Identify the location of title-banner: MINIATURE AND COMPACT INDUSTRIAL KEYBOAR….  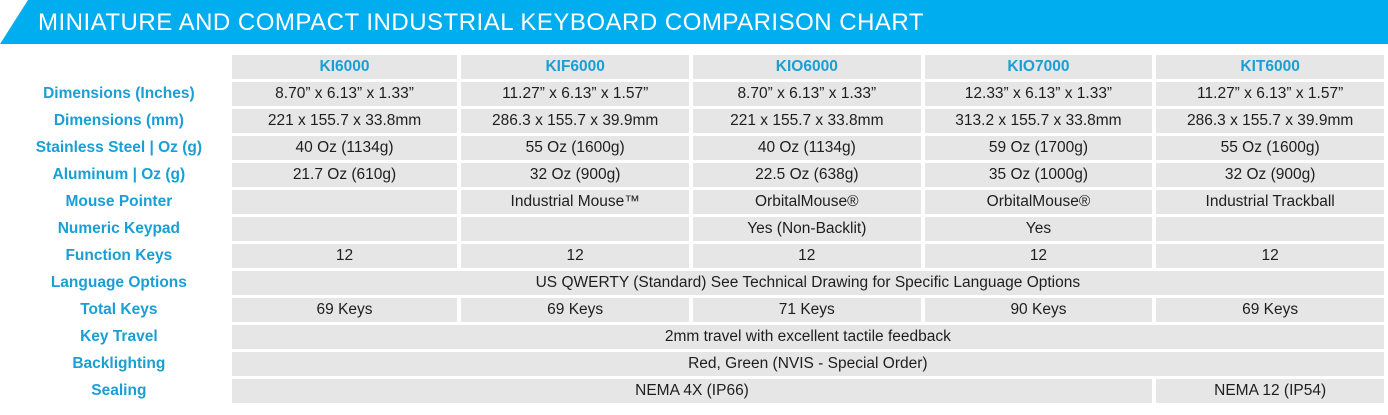
(694, 22).